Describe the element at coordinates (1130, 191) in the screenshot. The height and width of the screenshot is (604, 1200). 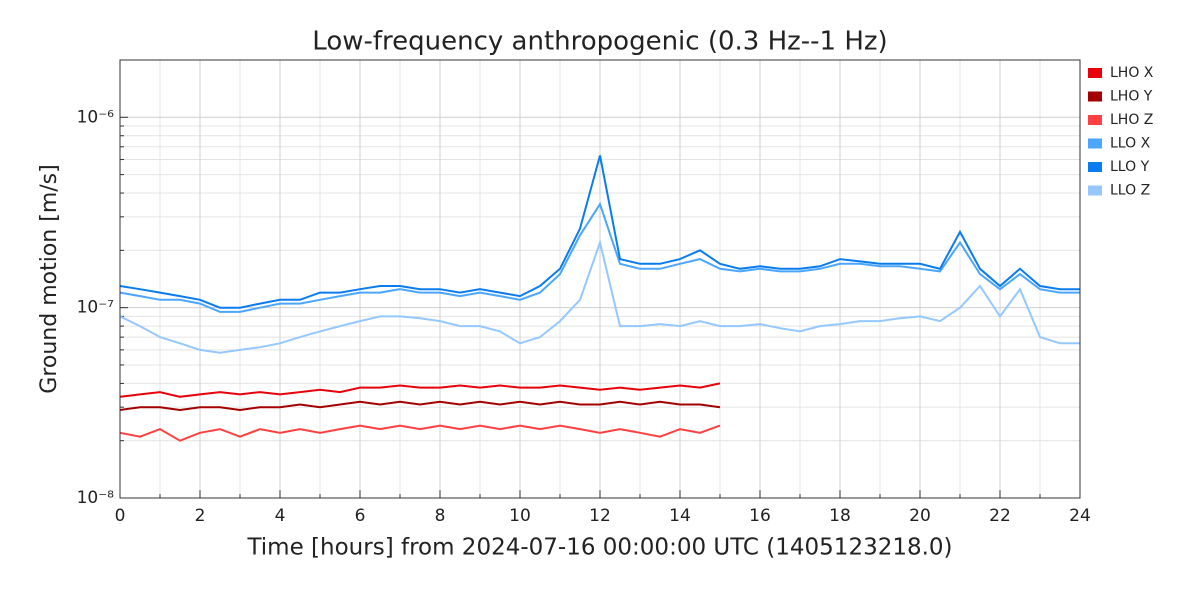
I see `legend-label: LLO Z` at that location.